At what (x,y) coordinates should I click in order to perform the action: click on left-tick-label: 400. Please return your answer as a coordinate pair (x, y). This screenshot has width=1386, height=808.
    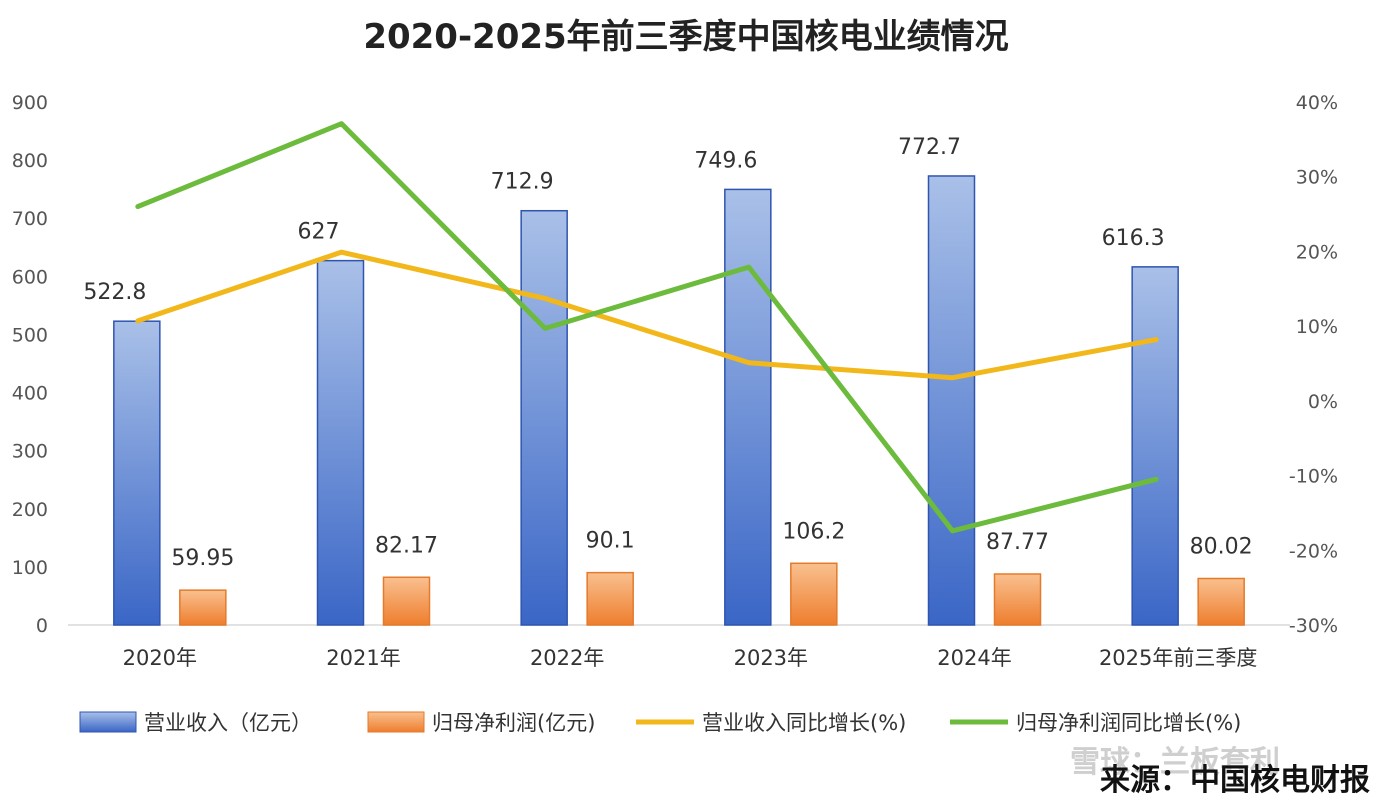
    Looking at the image, I should click on (30, 394).